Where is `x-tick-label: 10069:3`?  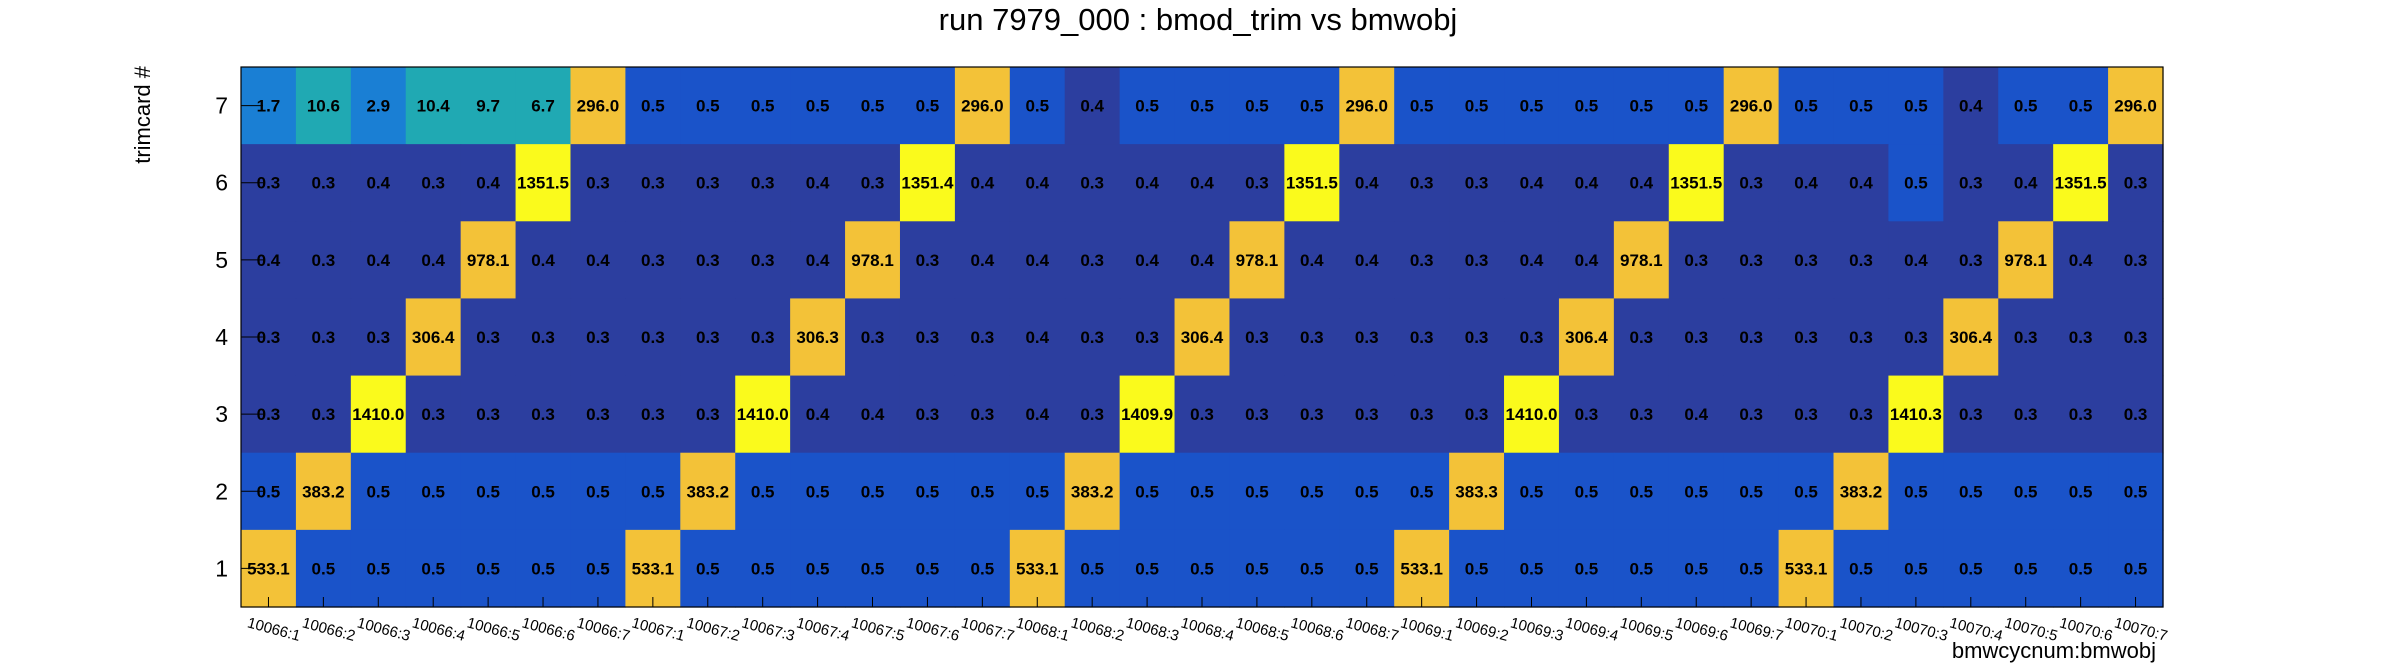
x-tick-label: 10069:3 is located at coordinates (1536, 629).